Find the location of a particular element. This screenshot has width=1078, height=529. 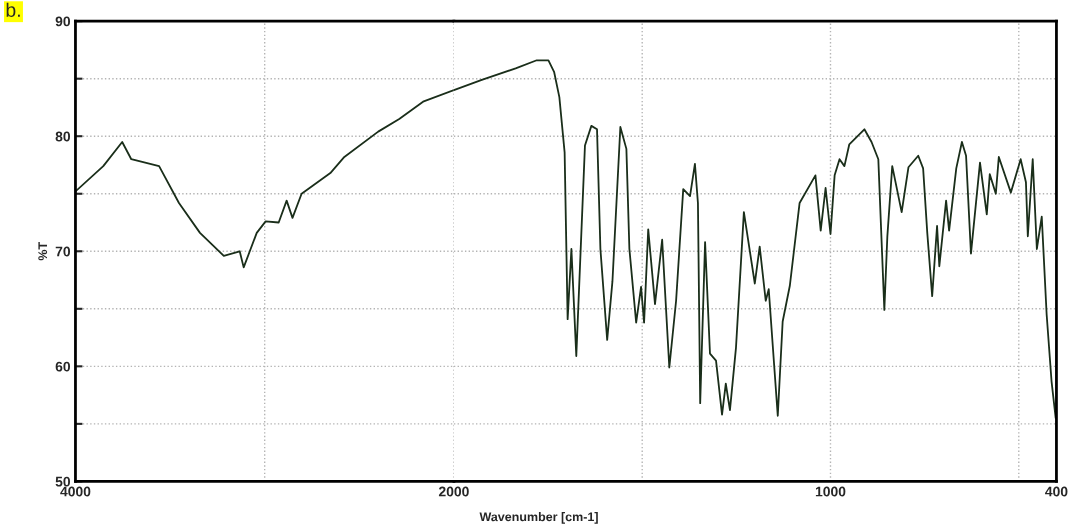

x-axis-title: Wavenumber [cm-1] is located at coordinates (538, 518).